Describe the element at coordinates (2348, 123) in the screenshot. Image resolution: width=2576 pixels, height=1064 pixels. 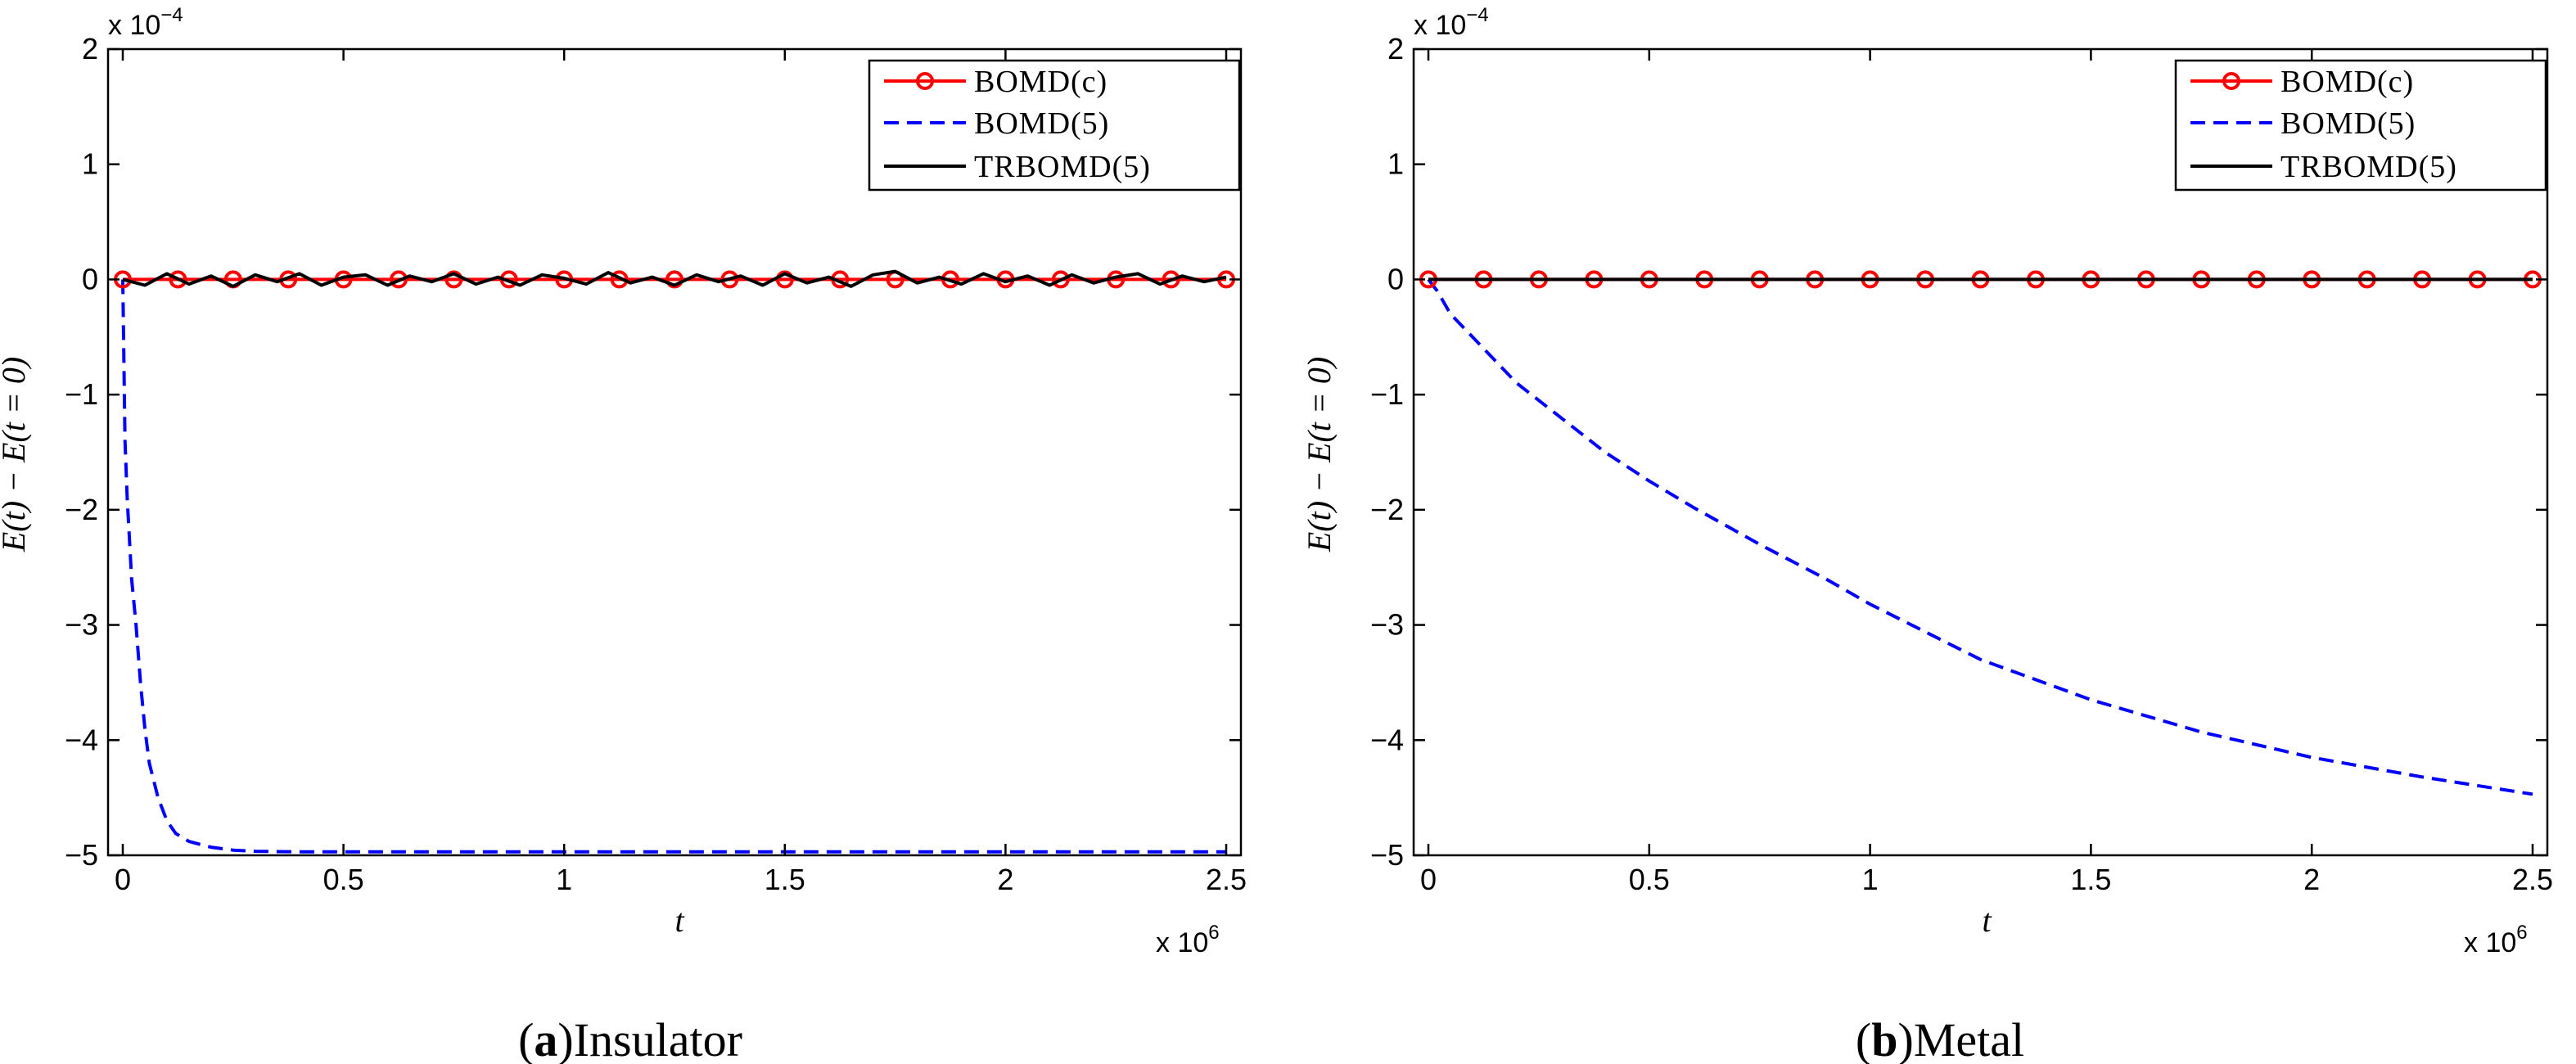
I see `panel-b-legend-label-bomd-5: BOMD(5)` at that location.